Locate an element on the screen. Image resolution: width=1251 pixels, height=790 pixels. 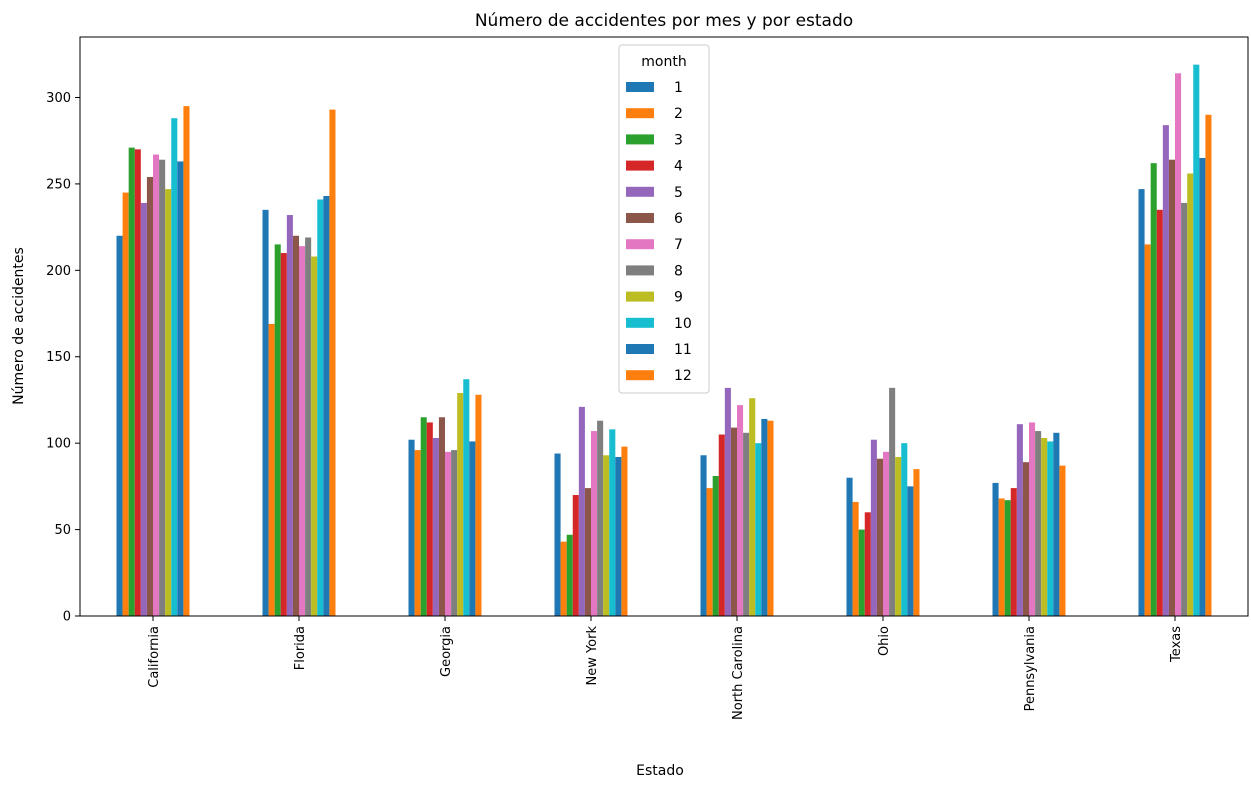
legend-frame is located at coordinates (664, 219).